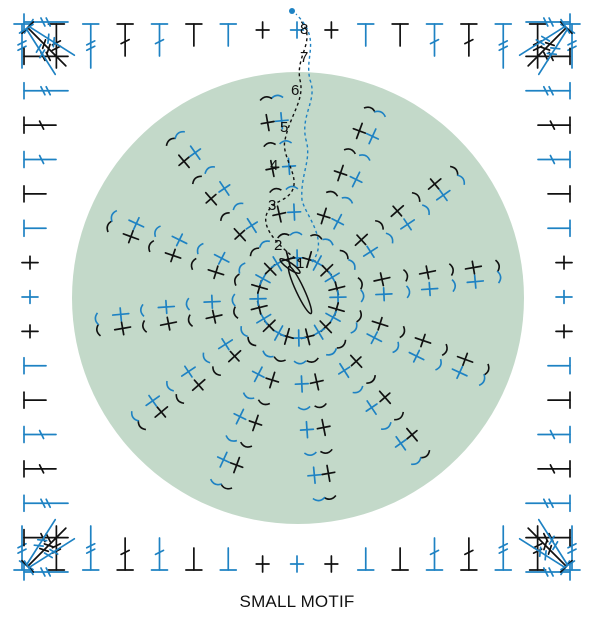 This screenshot has height=619, width=594. I want to click on chart-caption: SMALL MOTIF, so click(297, 601).